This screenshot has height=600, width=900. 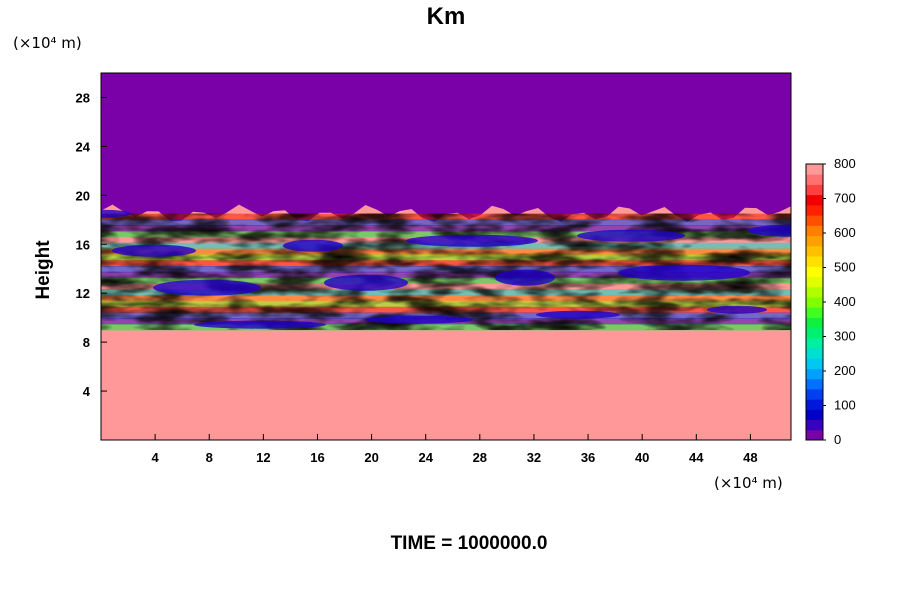 I want to click on y-tick-label: 20, so click(x=83, y=195).